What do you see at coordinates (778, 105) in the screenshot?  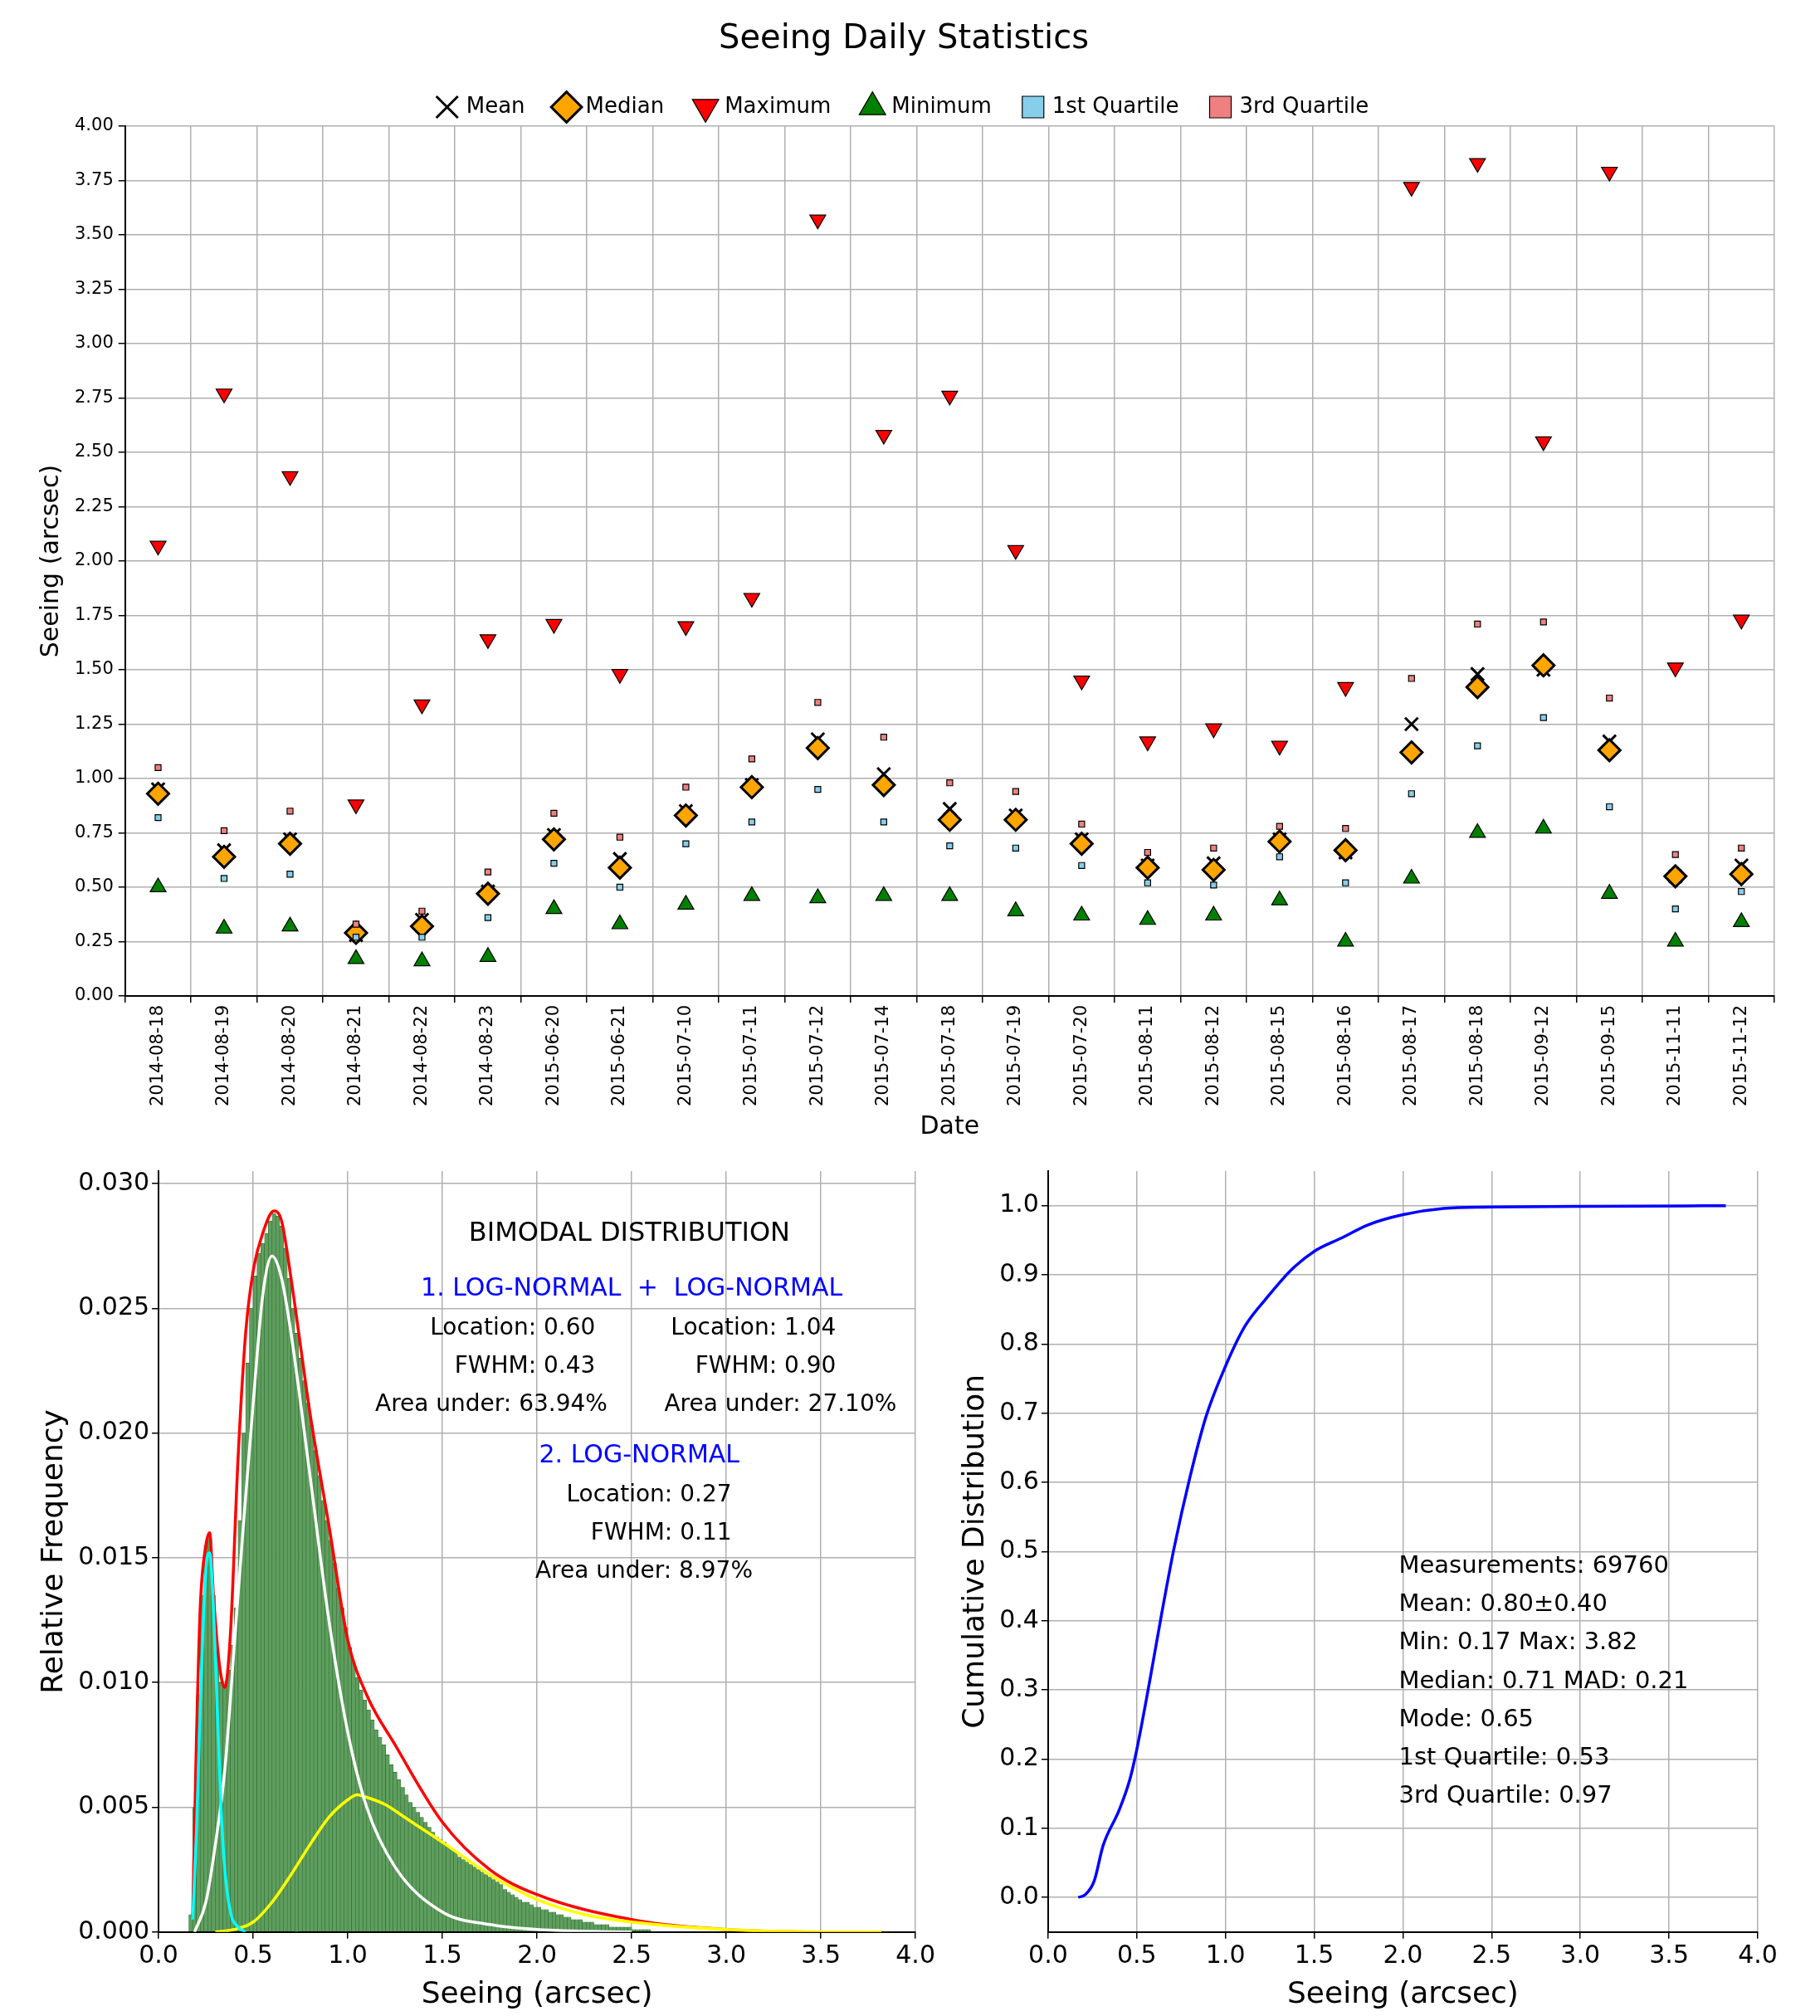 I see `legend-label: Maximum` at bounding box center [778, 105].